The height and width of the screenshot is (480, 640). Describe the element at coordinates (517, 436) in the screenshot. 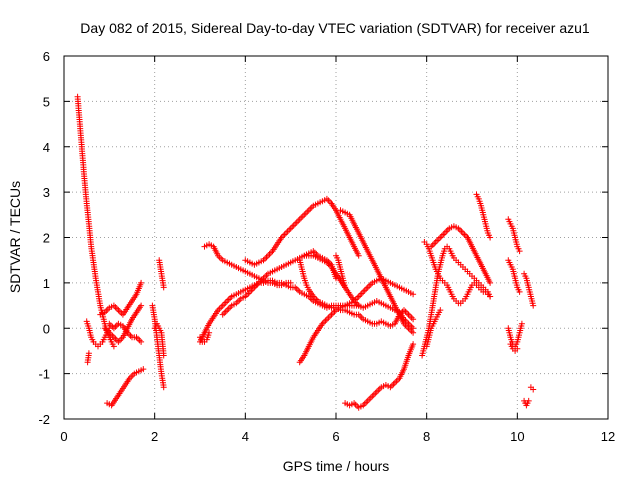

I see `x-tick-label: 10` at that location.